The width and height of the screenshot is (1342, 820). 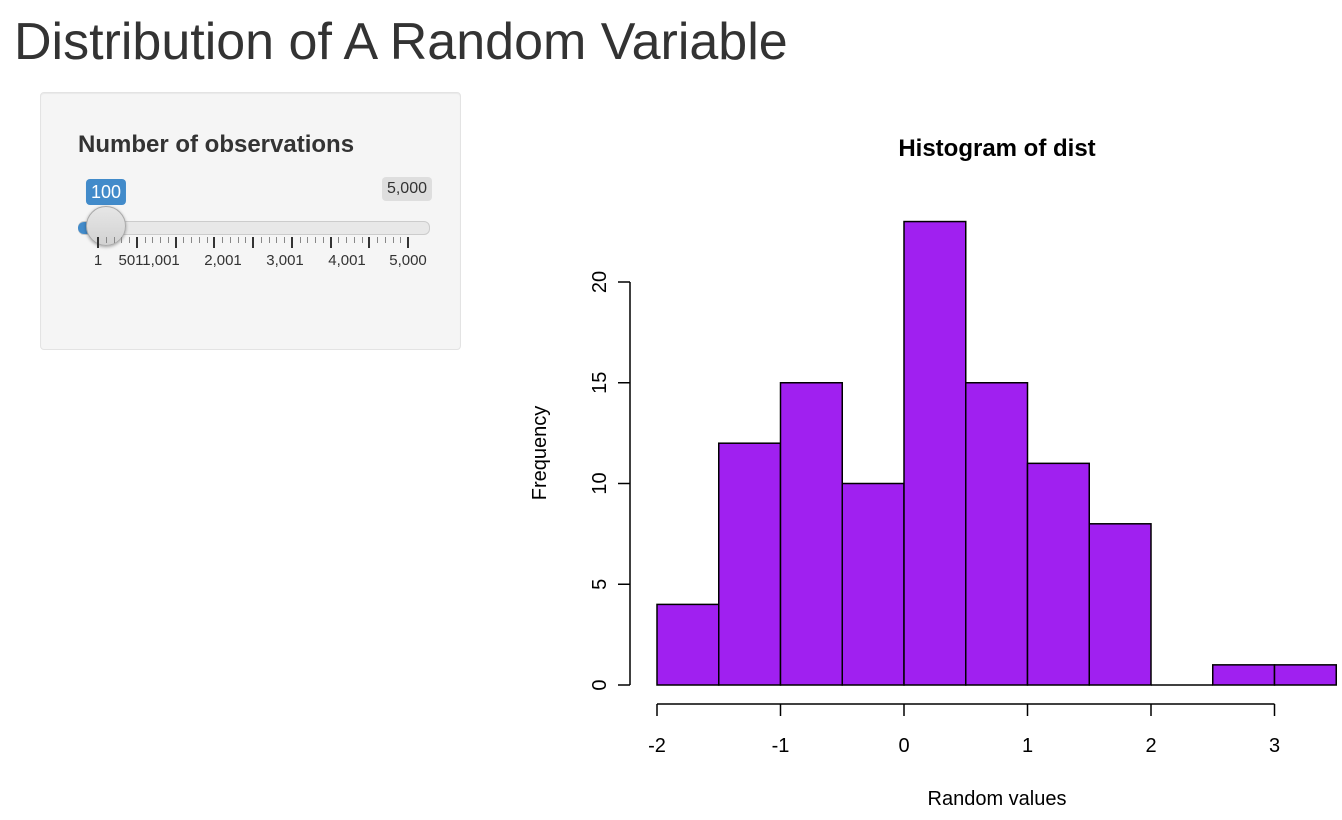 I want to click on observations-slider: 5,000 100 1 501 1,001 2,001 3,001 4,001 5,000, so click(x=255, y=230).